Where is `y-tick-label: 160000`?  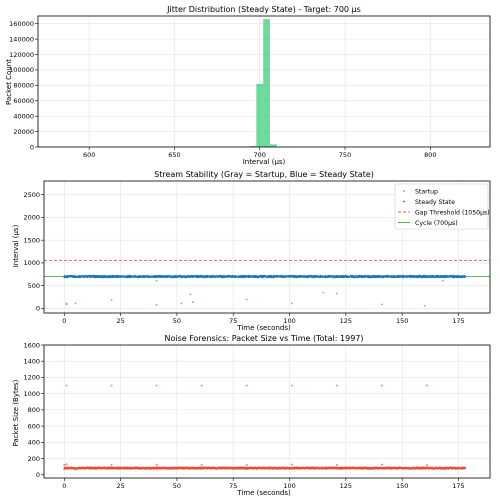 y-tick-label: 160000 is located at coordinates (21, 24).